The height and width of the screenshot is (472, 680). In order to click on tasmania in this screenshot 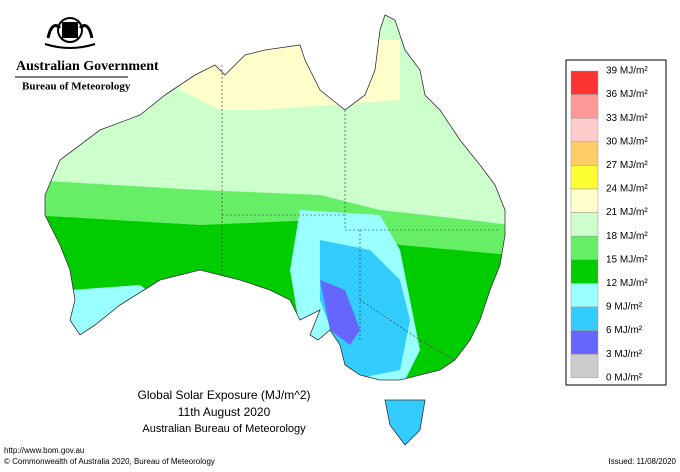, I will do `click(405, 422)`.